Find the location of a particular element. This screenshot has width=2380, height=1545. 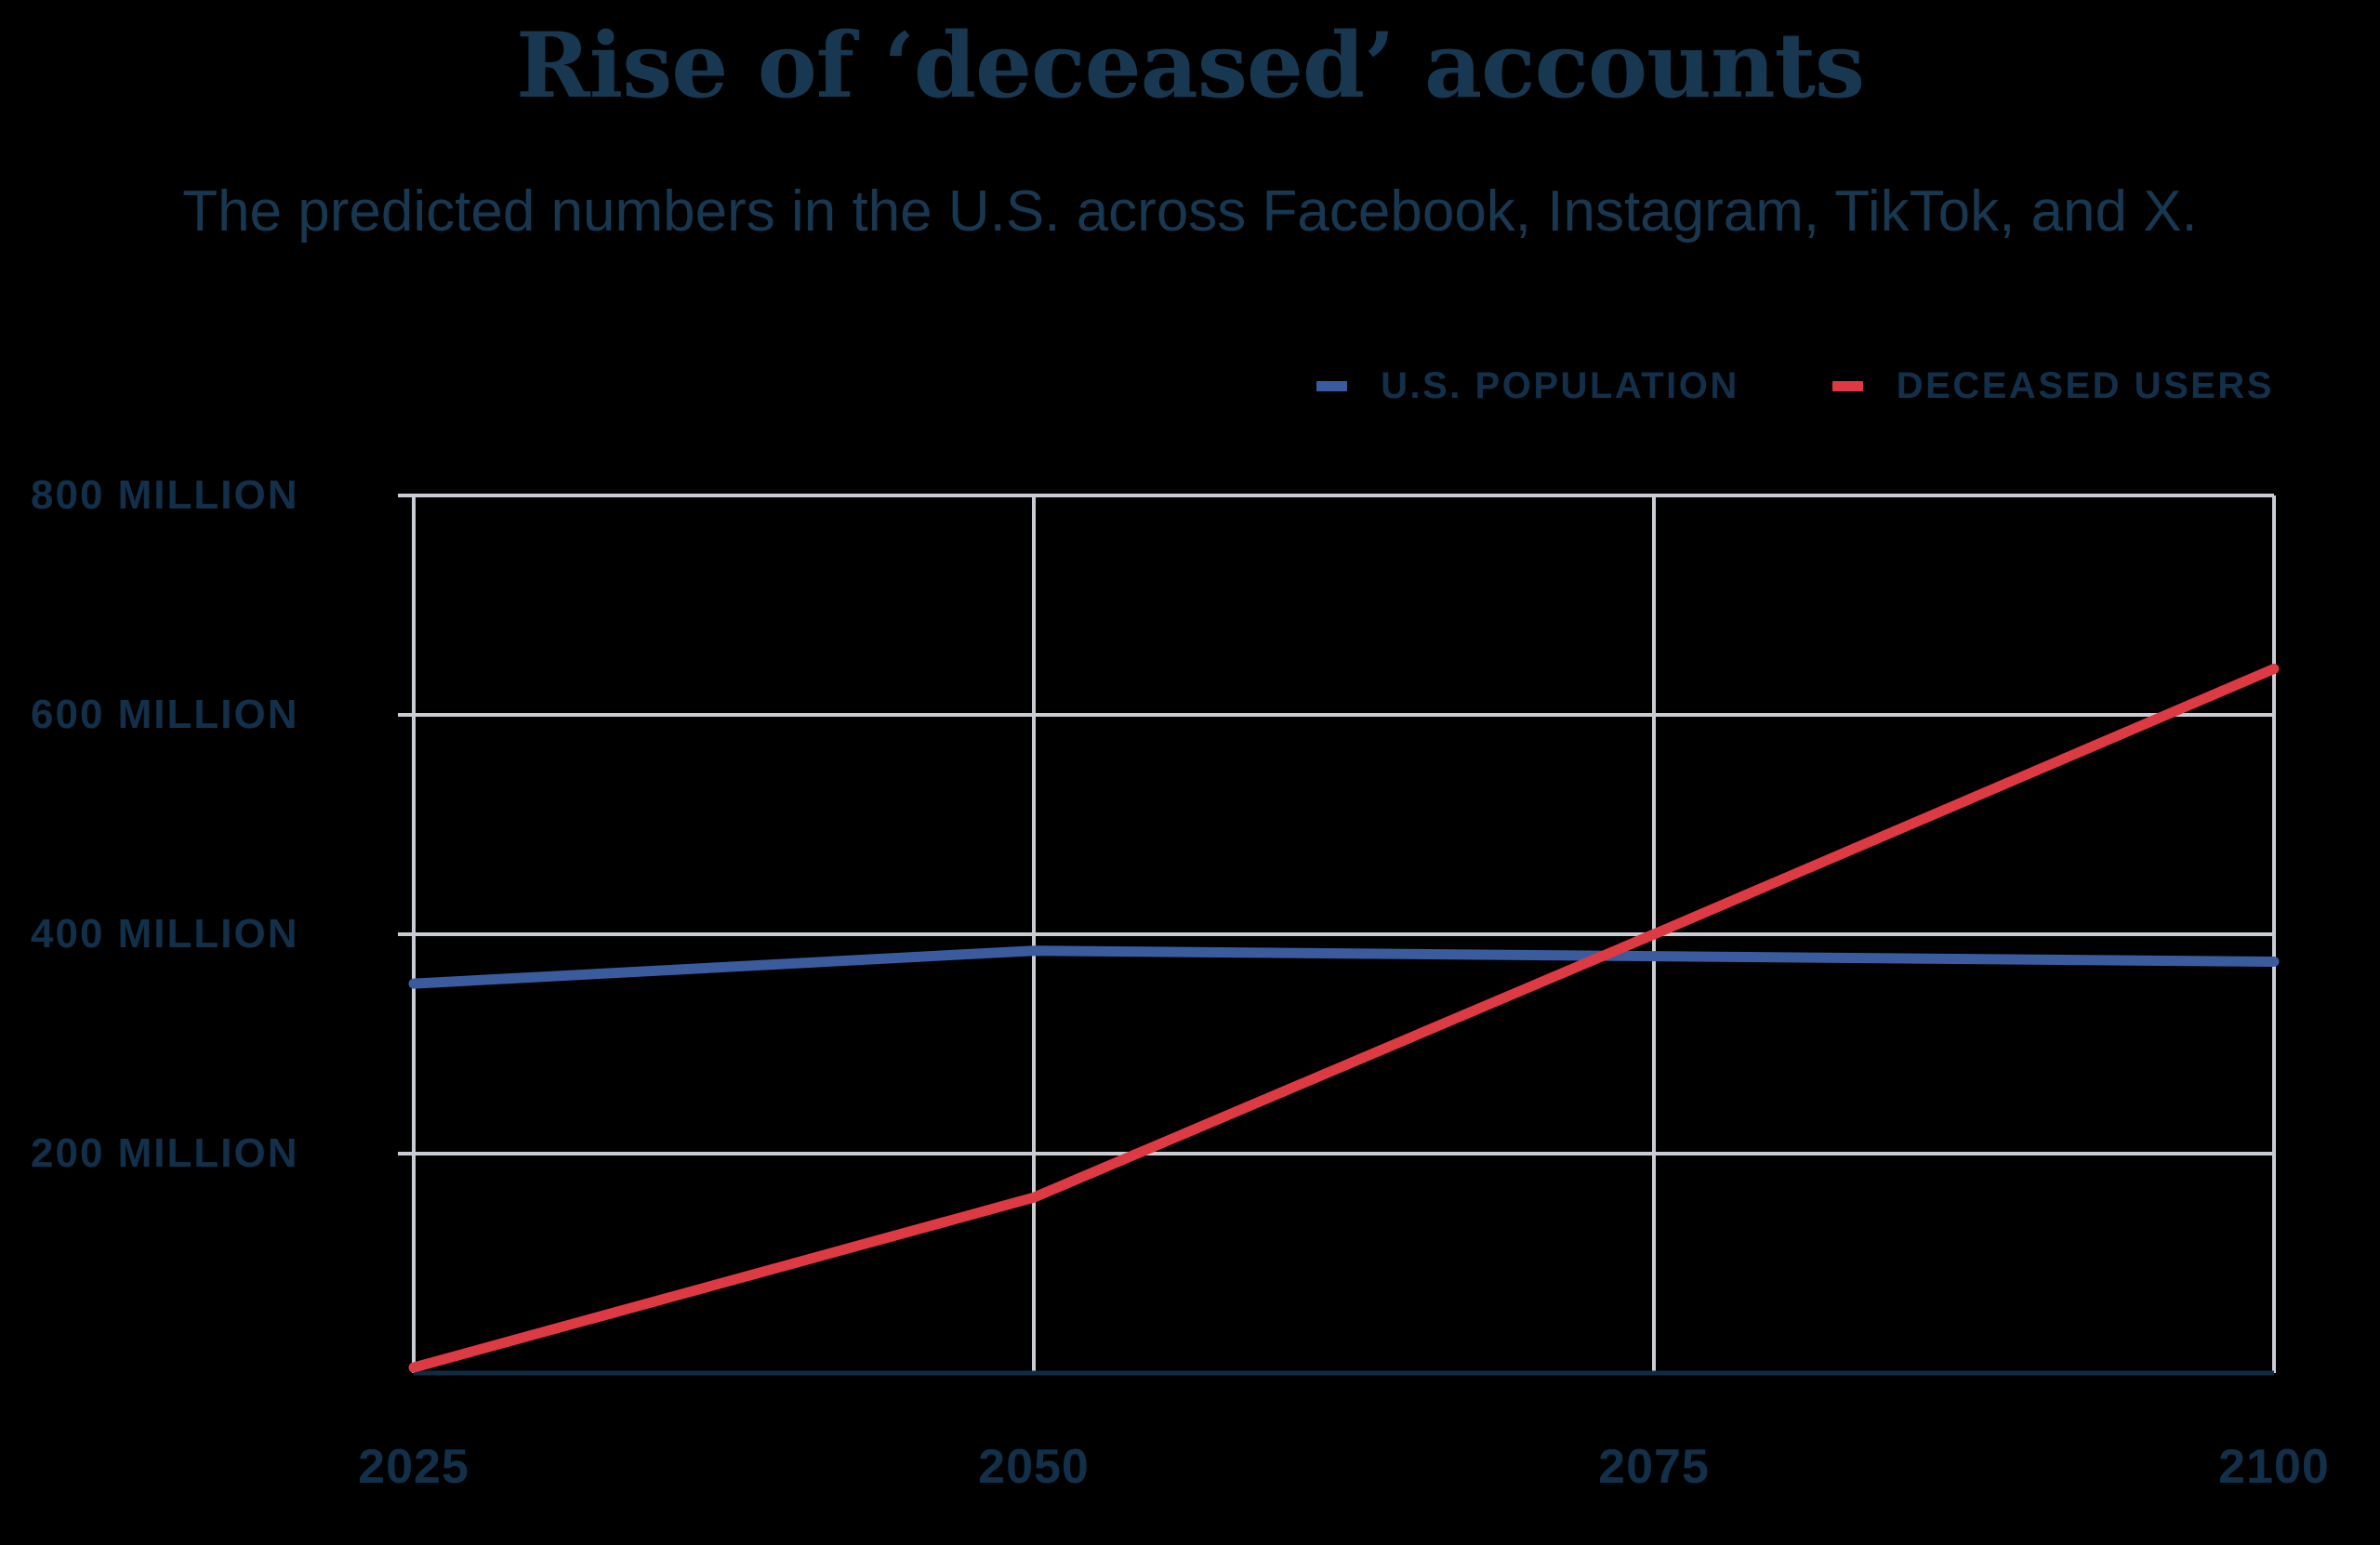

y-axis-label-400m: 400 MILLION is located at coordinates (165, 934).